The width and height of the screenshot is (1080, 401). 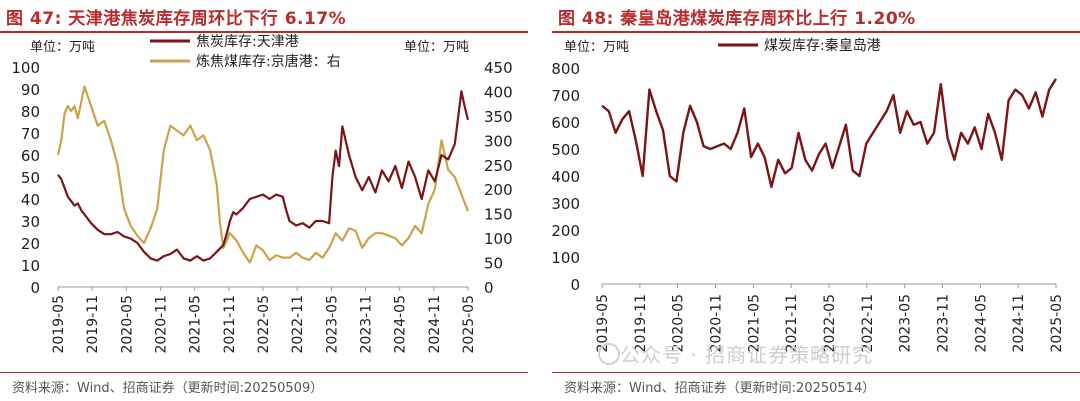 What do you see at coordinates (25, 68) in the screenshot?
I see `y-left-tick-label: 100` at bounding box center [25, 68].